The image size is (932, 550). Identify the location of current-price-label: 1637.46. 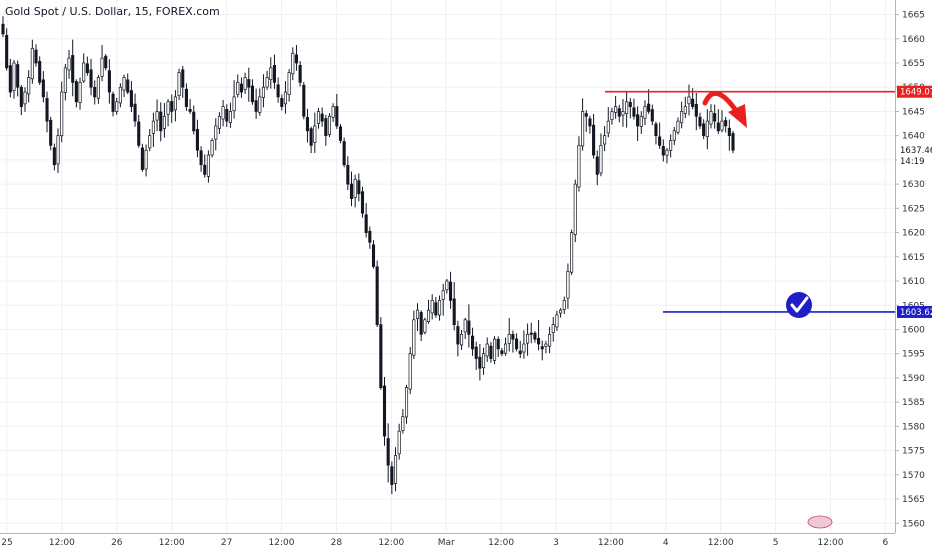
(916, 151).